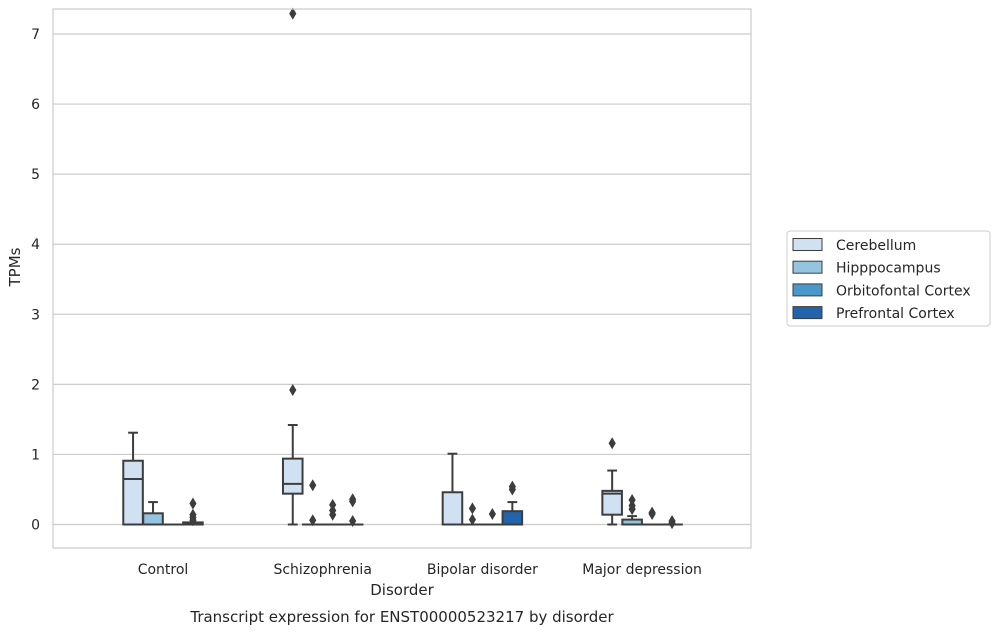 Image resolution: width=999 pixels, height=634 pixels. What do you see at coordinates (876, 246) in the screenshot?
I see `legend-label: Cerebellum` at bounding box center [876, 246].